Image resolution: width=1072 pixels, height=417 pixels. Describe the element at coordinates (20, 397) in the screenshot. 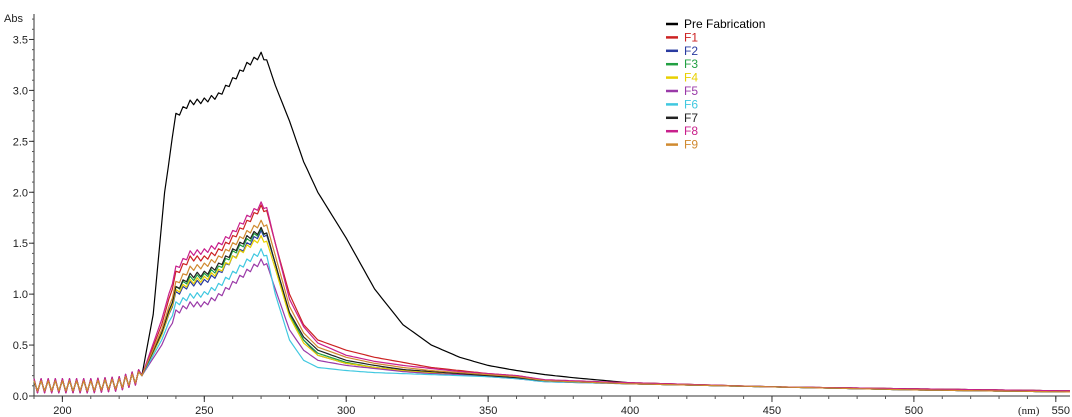

I see `y-tick-label: 0.0` at that location.